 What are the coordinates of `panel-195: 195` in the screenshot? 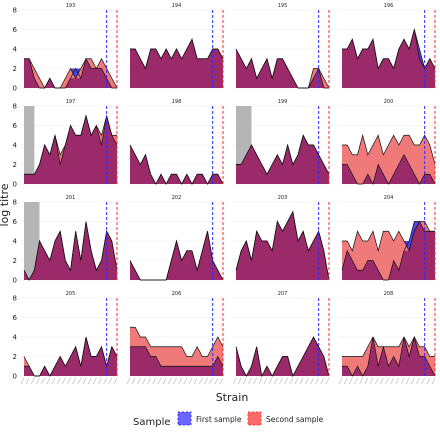 It's located at (282, 44).